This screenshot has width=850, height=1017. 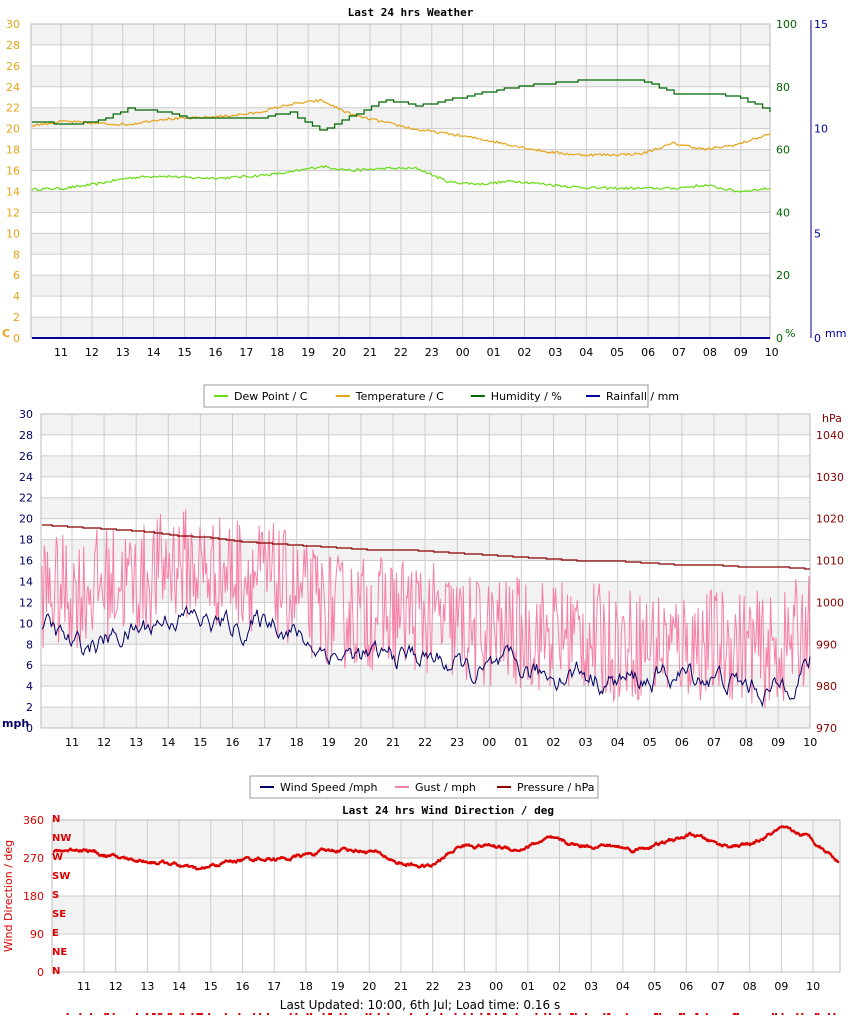 I want to click on y-right-tick-label: 1040, so click(x=830, y=435).